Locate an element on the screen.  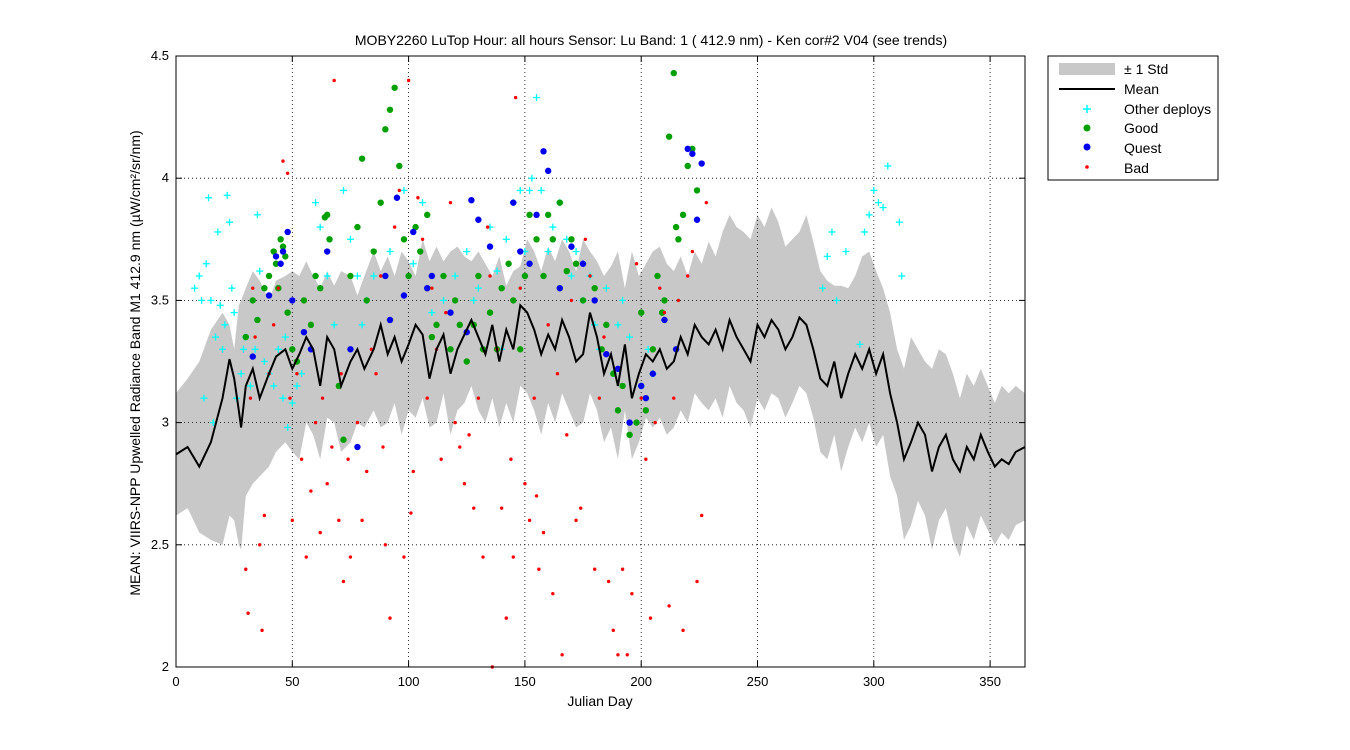
y-tick-label: 4 is located at coordinates (165, 177).